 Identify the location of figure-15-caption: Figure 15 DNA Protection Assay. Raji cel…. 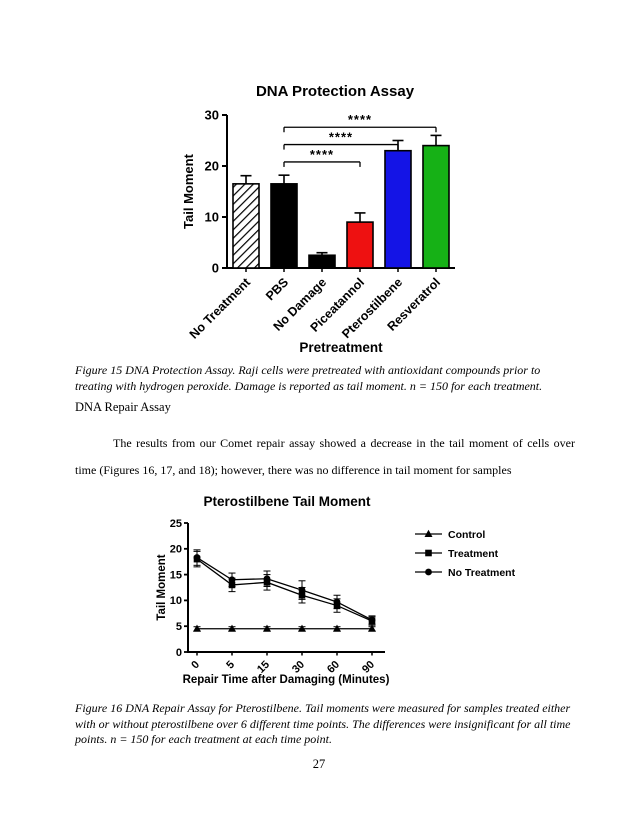
(309, 378).